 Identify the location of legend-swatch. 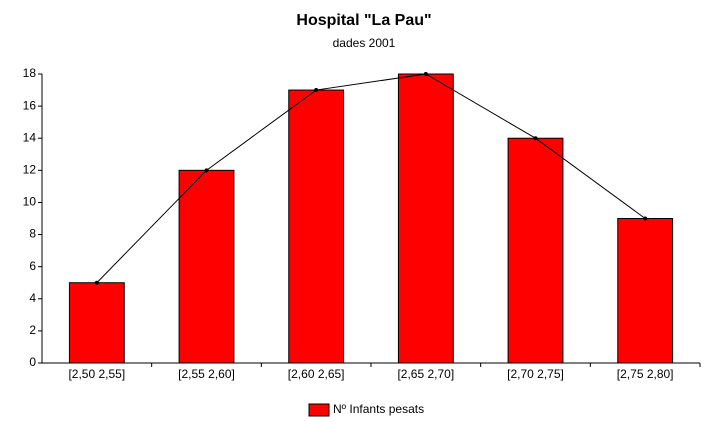
(319, 410).